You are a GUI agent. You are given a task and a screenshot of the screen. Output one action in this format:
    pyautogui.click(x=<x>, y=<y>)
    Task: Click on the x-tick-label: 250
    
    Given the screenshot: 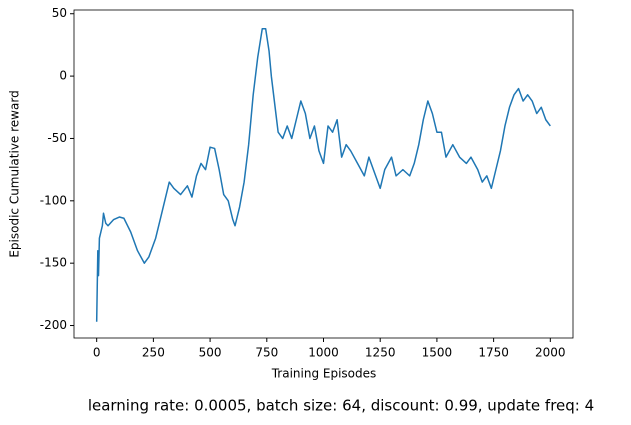 What is the action you would take?
    pyautogui.click(x=153, y=353)
    